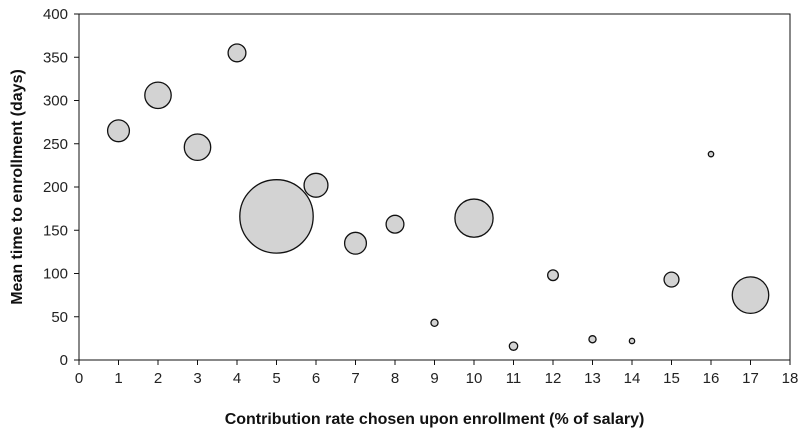 Image resolution: width=798 pixels, height=433 pixels. Describe the element at coordinates (118, 378) in the screenshot. I see `x-tick-label: 1` at that location.